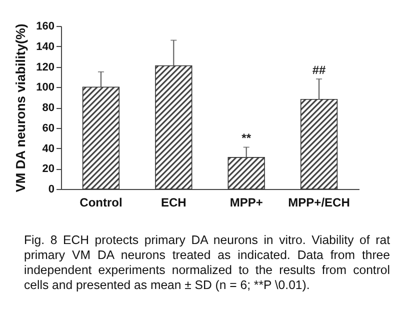  Describe the element at coordinates (51, 190) in the screenshot. I see `y-tick-label: 0` at that location.